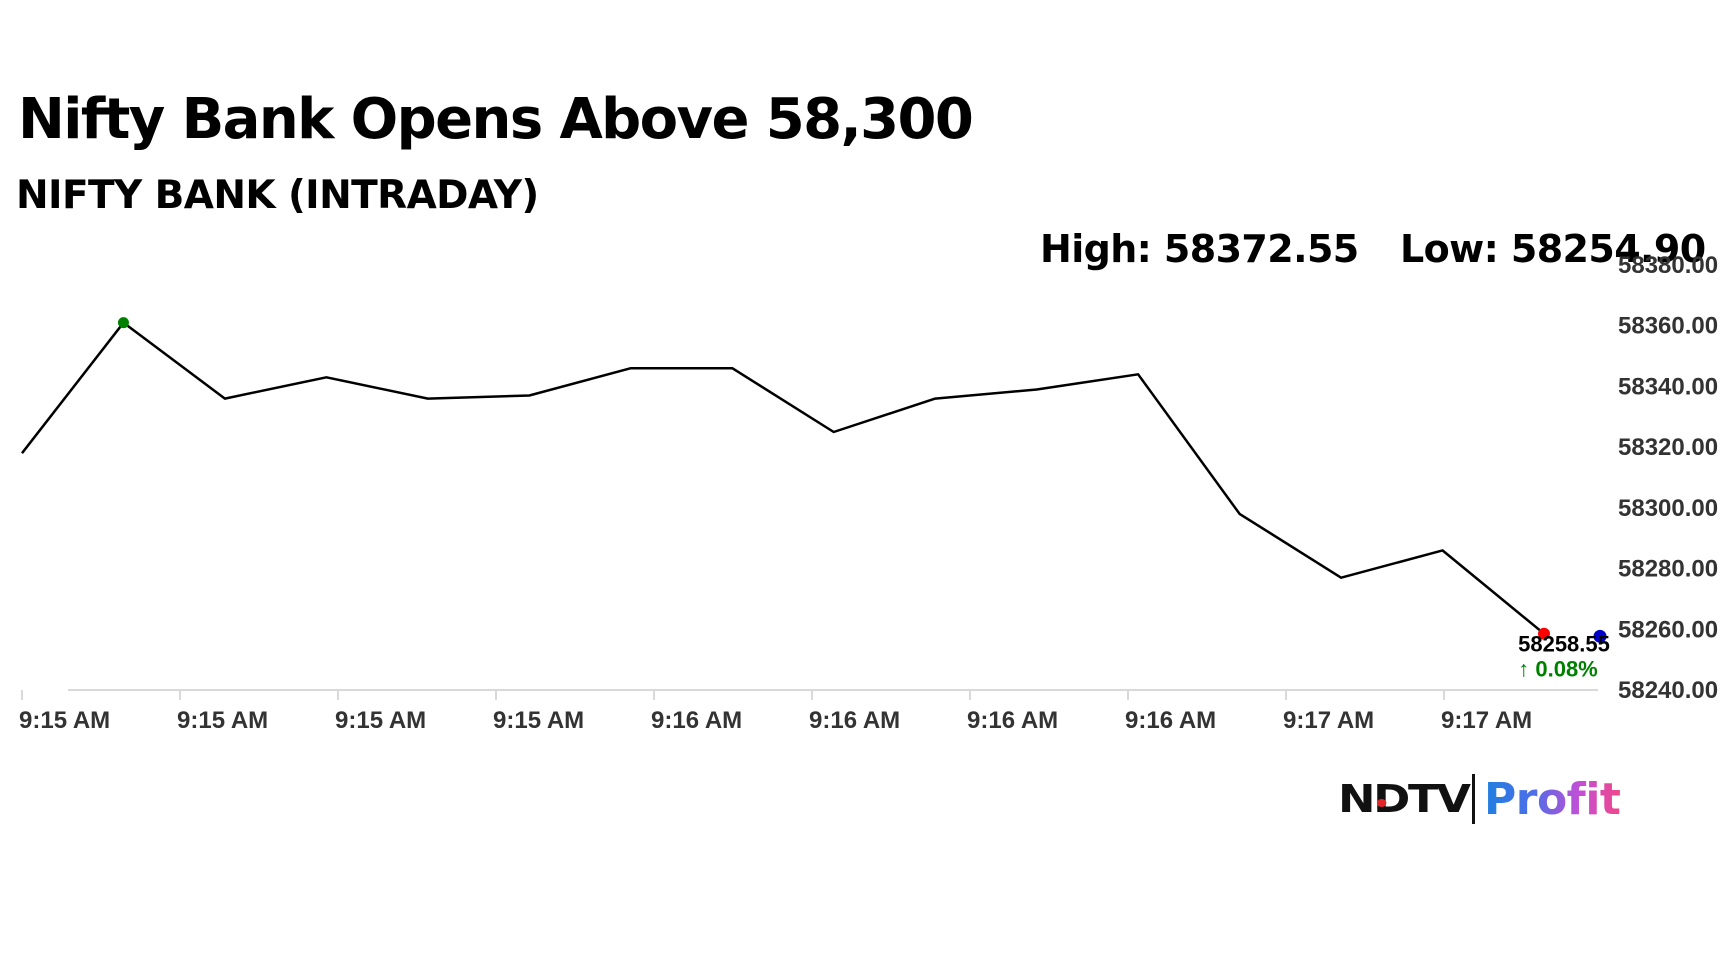 This screenshot has width=1728, height=972. Describe the element at coordinates (1473, 799) in the screenshot. I see `logo-divider` at that location.